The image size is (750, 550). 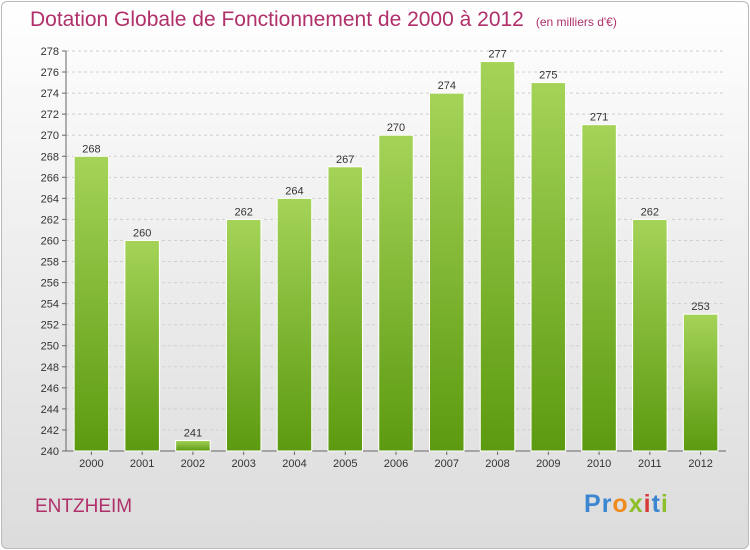 I want to click on data-label: 267, so click(x=345, y=160).